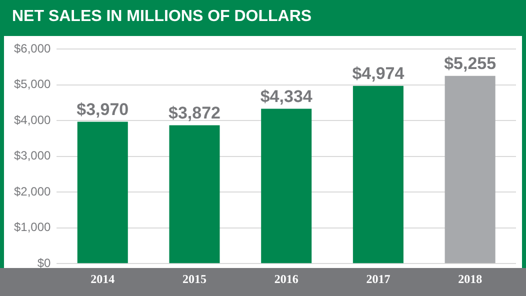 This screenshot has height=296, width=526. Describe the element at coordinates (102, 109) in the screenshot. I see `data-label: $3,970` at that location.